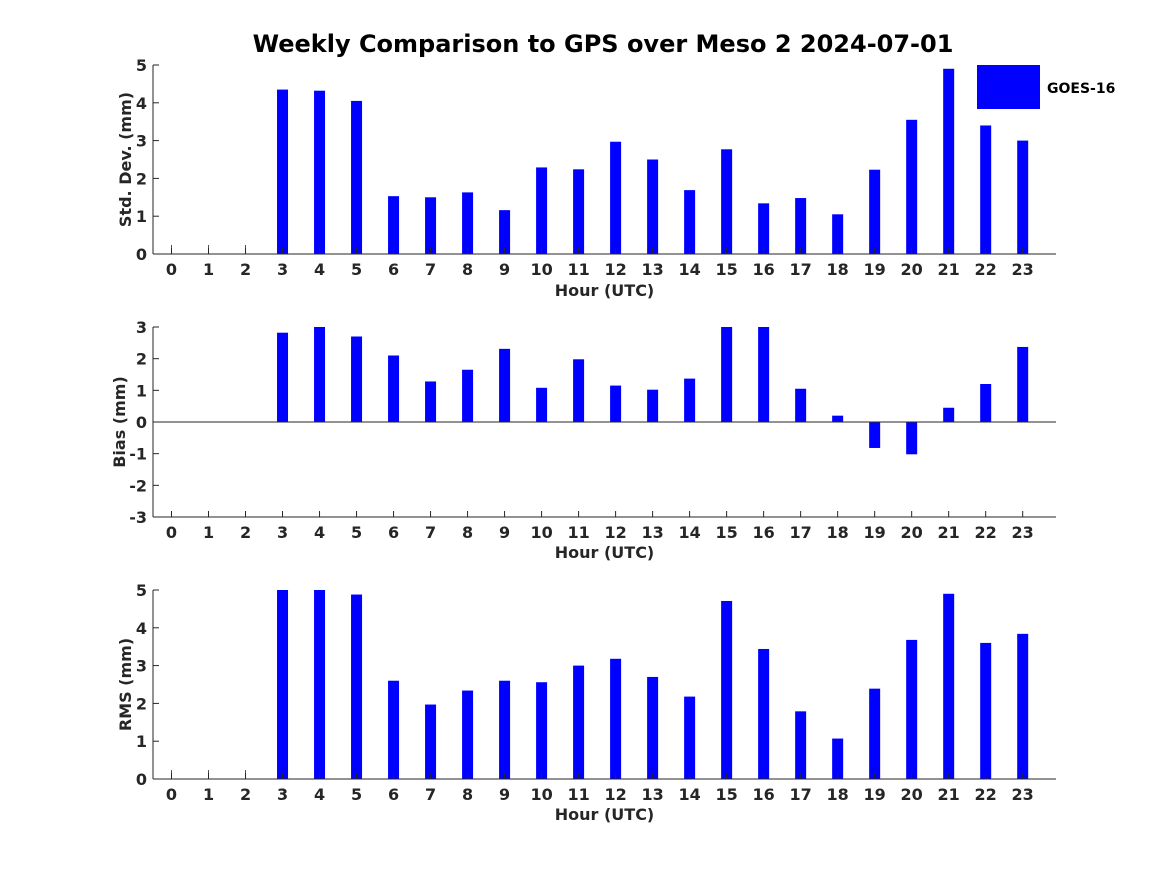 This screenshot has height=879, width=1167. I want to click on x-tick-label: 10, so click(541, 269).